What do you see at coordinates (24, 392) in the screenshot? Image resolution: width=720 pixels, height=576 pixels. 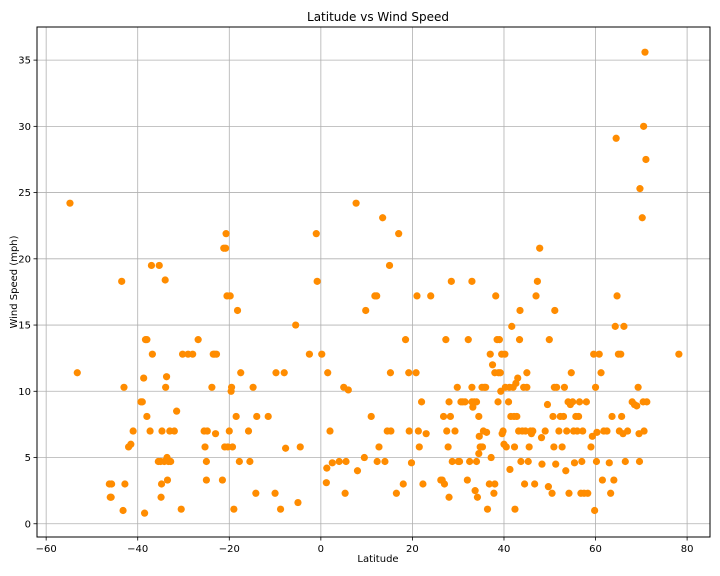 I see `y-tick-label: 10` at bounding box center [24, 392].